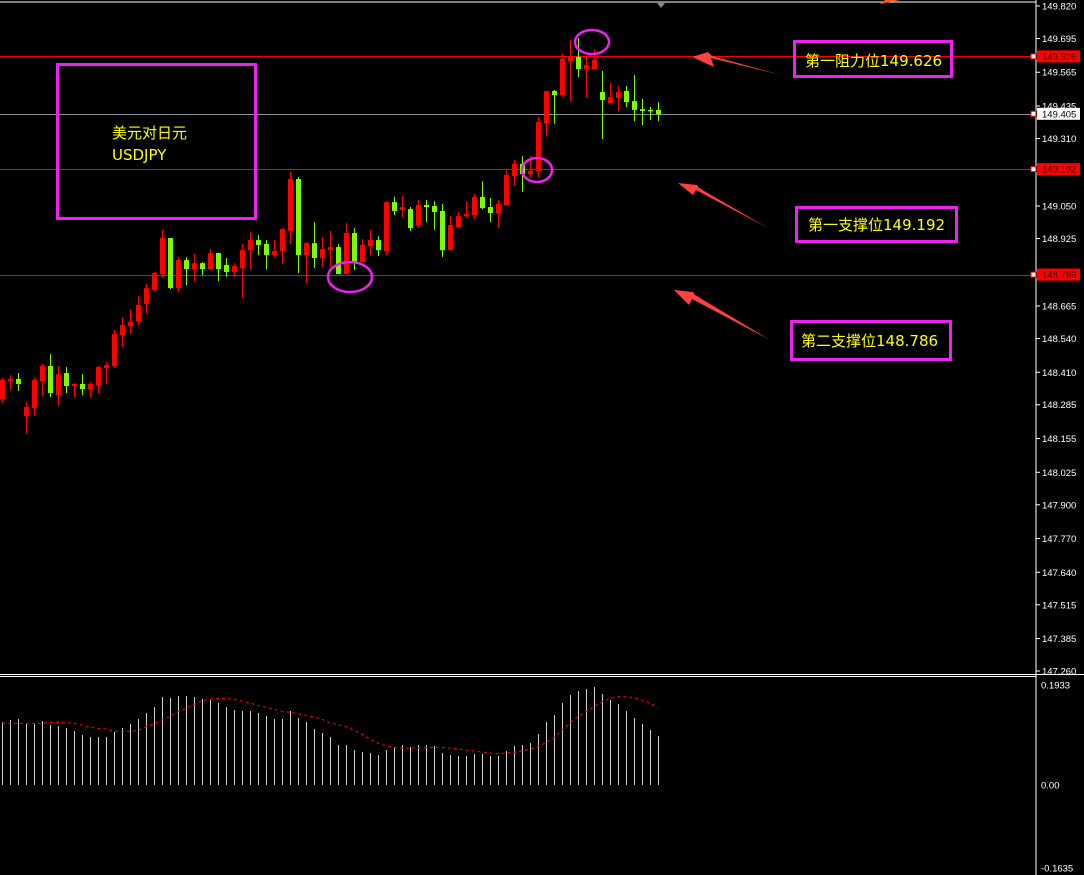 Image resolution: width=1084 pixels, height=875 pixels. What do you see at coordinates (873, 61) in the screenshot?
I see `resistance-1-label: 第一阻力位149.626` at bounding box center [873, 61].